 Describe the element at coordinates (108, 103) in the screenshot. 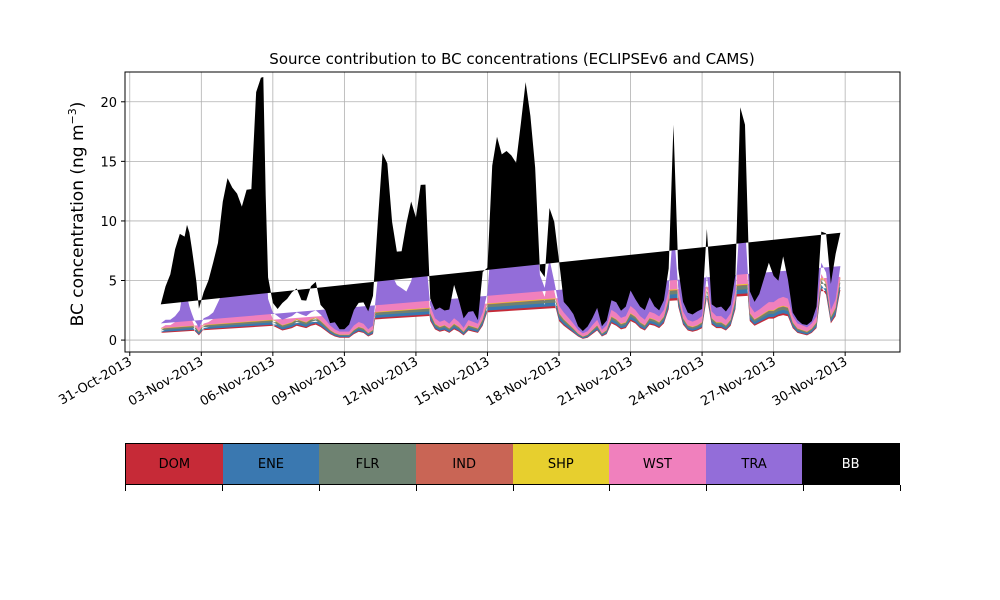

I see `y-tick-label: 20` at that location.